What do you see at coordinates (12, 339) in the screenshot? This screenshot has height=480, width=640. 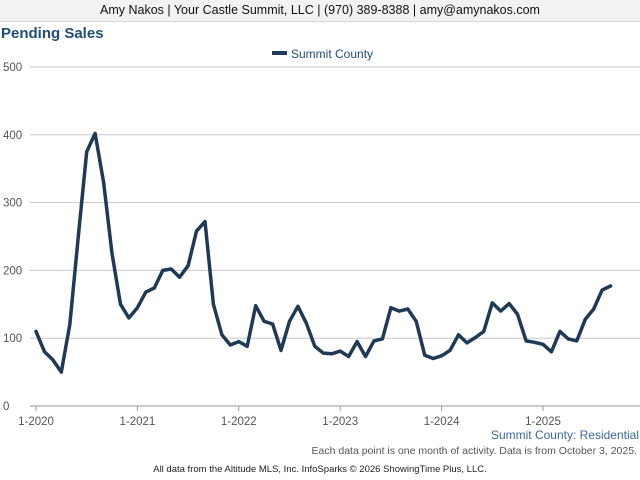 I see `y-tick-label-100: 100` at bounding box center [12, 339].